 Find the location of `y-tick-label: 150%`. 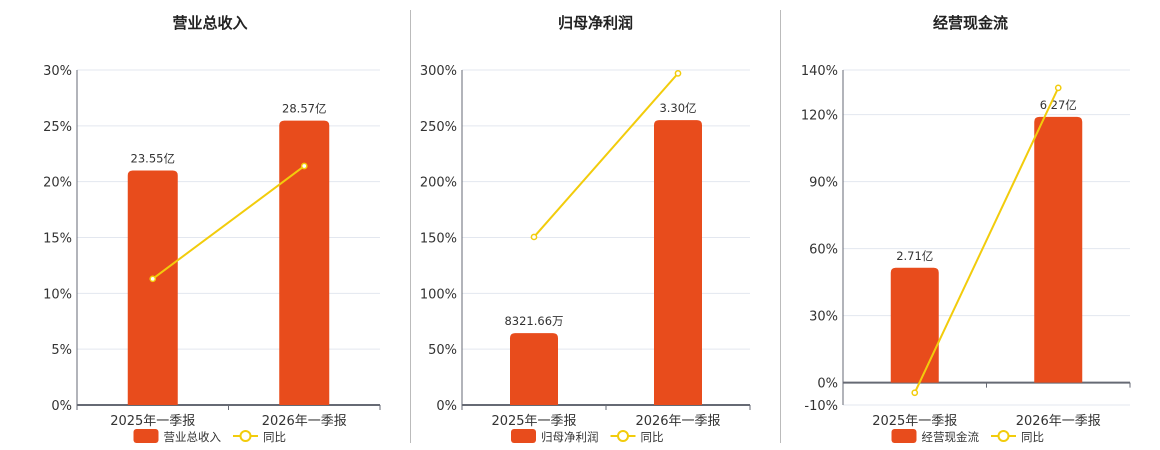

y-tick-label: 150% is located at coordinates (438, 239).